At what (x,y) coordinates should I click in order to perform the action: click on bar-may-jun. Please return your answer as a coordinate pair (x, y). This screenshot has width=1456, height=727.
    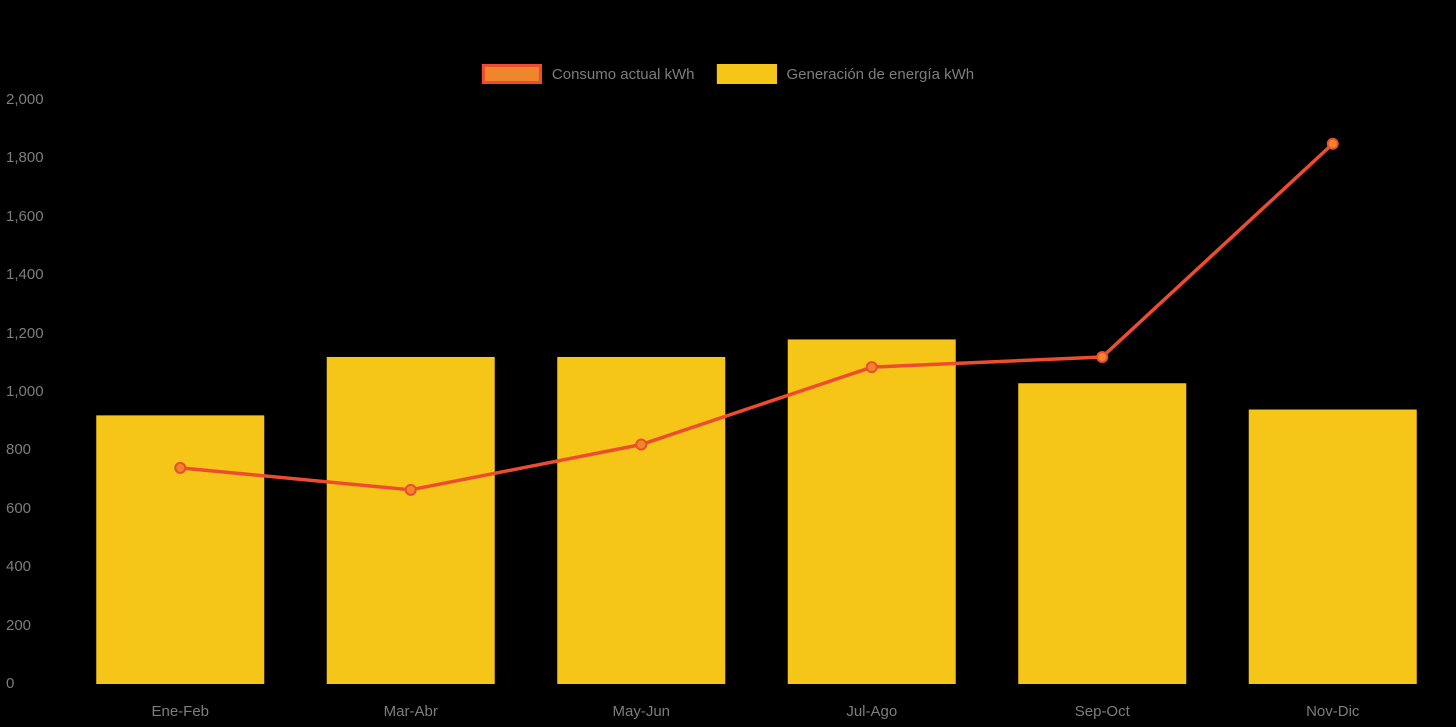
    Looking at the image, I should click on (641, 520).